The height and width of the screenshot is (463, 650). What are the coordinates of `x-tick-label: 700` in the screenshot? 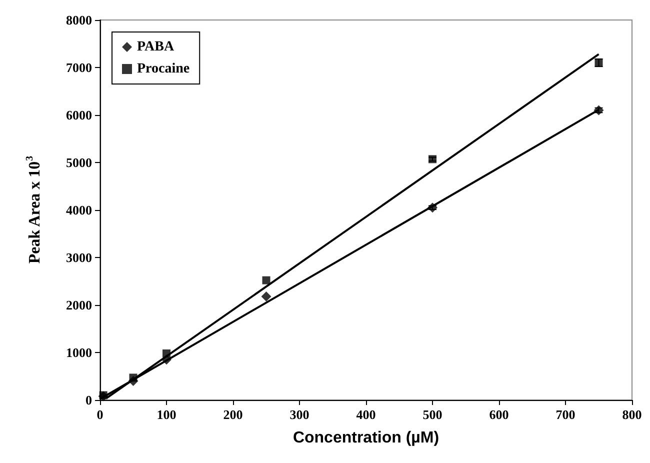 It's located at (566, 414).